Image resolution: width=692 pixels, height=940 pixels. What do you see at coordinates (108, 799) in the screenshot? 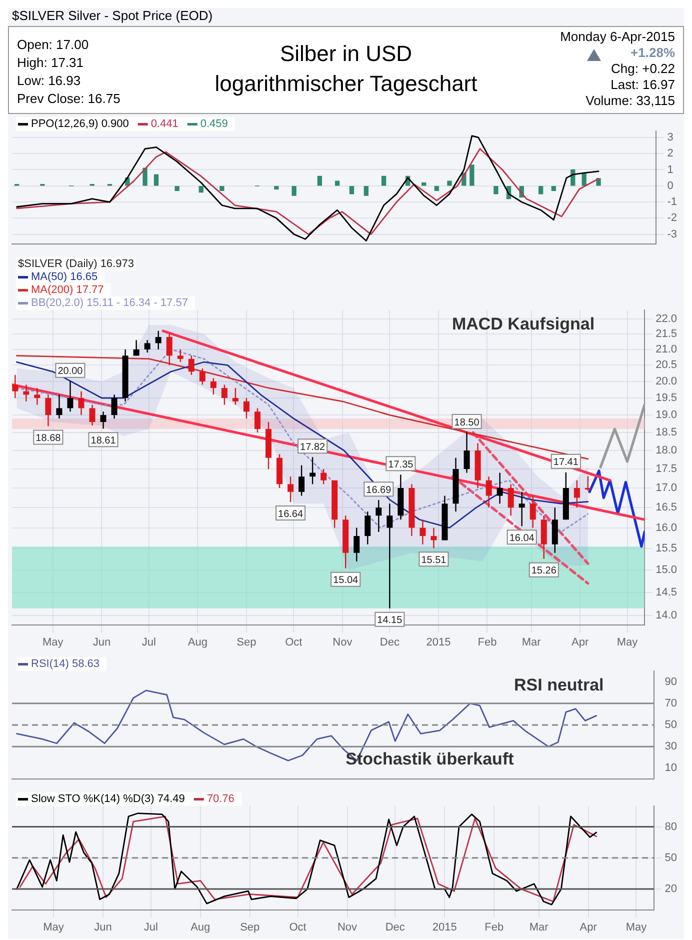
I see `legend-label: Slow STO %K(14) %D(3) 74.49` at bounding box center [108, 799].